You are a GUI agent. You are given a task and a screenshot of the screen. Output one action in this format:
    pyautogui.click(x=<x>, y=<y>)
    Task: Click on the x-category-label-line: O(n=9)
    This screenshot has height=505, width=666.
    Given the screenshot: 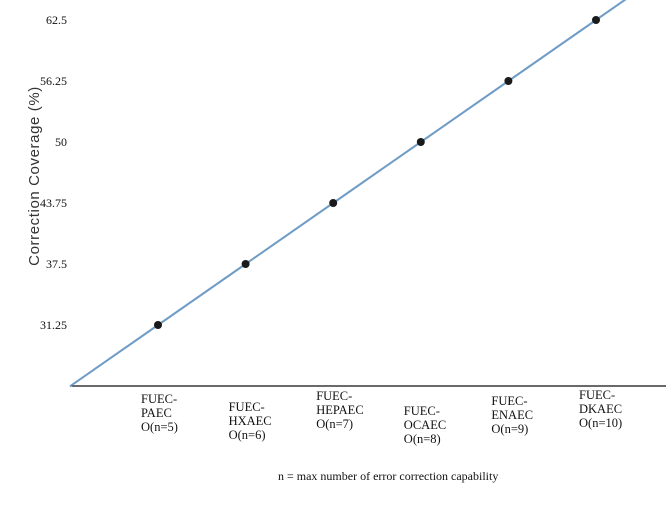 What is the action you would take?
    pyautogui.click(x=509, y=429)
    